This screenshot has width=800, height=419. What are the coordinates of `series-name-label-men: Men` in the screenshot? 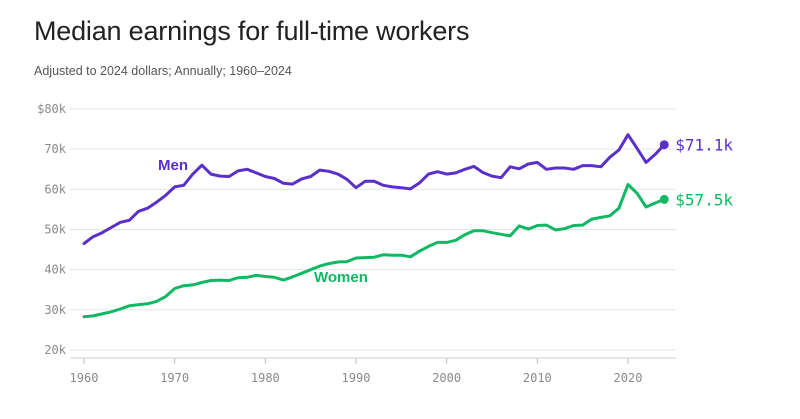 It's located at (173, 165).